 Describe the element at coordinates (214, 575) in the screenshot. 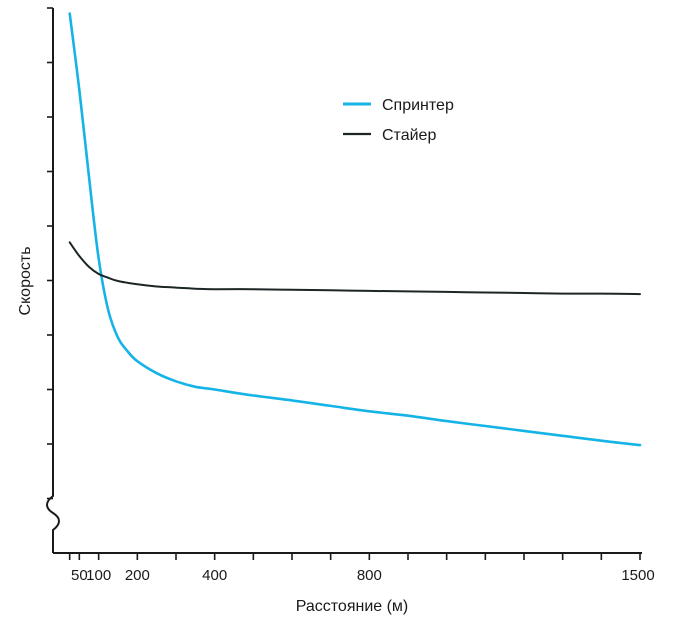

I see `x-tick-label: 400` at that location.